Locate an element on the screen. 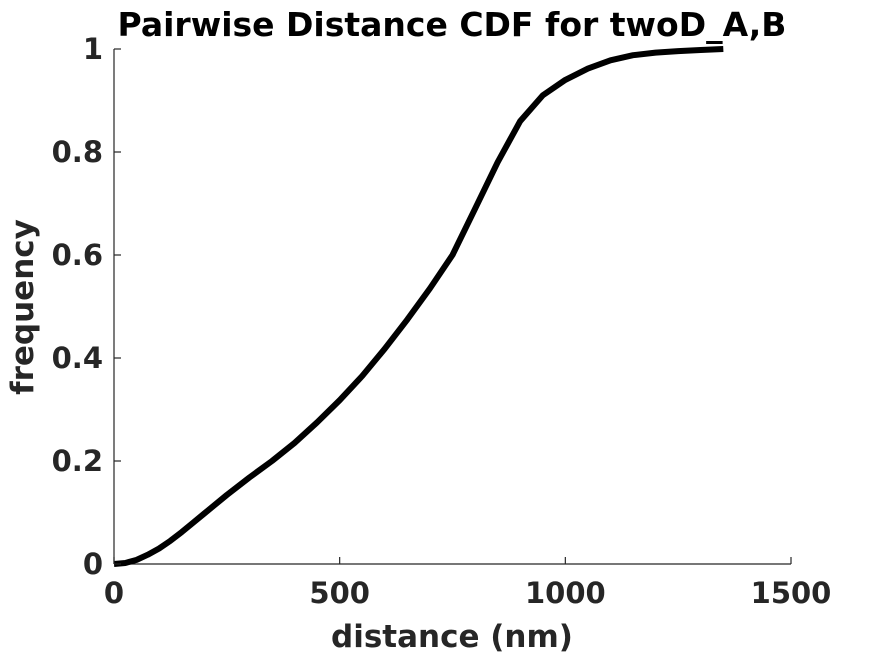  y-tick-label: 0.8 is located at coordinates (77, 152).